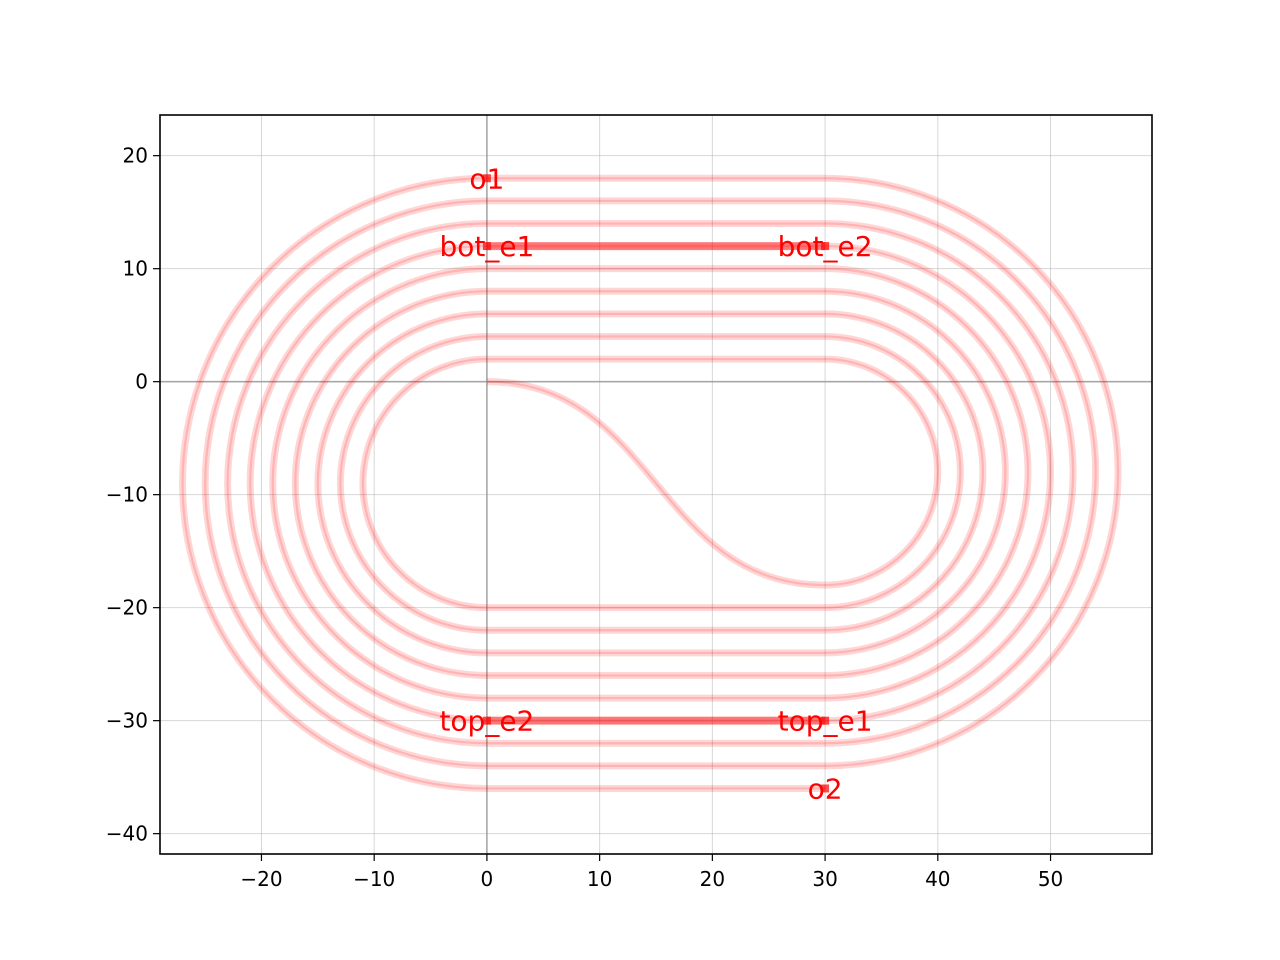  I want to click on s-bend-waveguide-halo, so click(656, 483).